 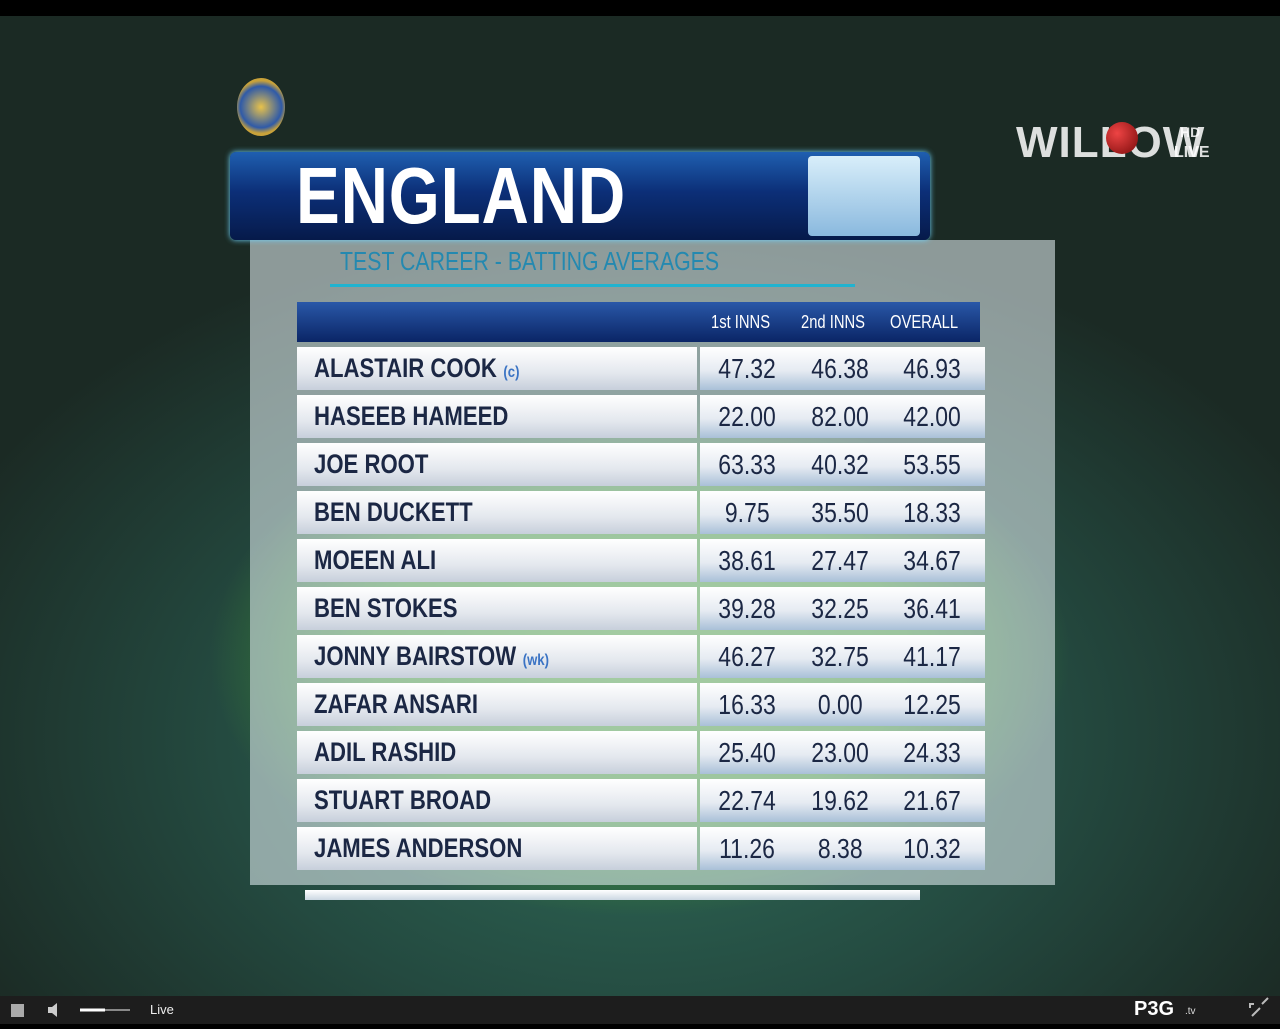 I want to click on player-name: MOEEN ALI, so click(x=388, y=560).